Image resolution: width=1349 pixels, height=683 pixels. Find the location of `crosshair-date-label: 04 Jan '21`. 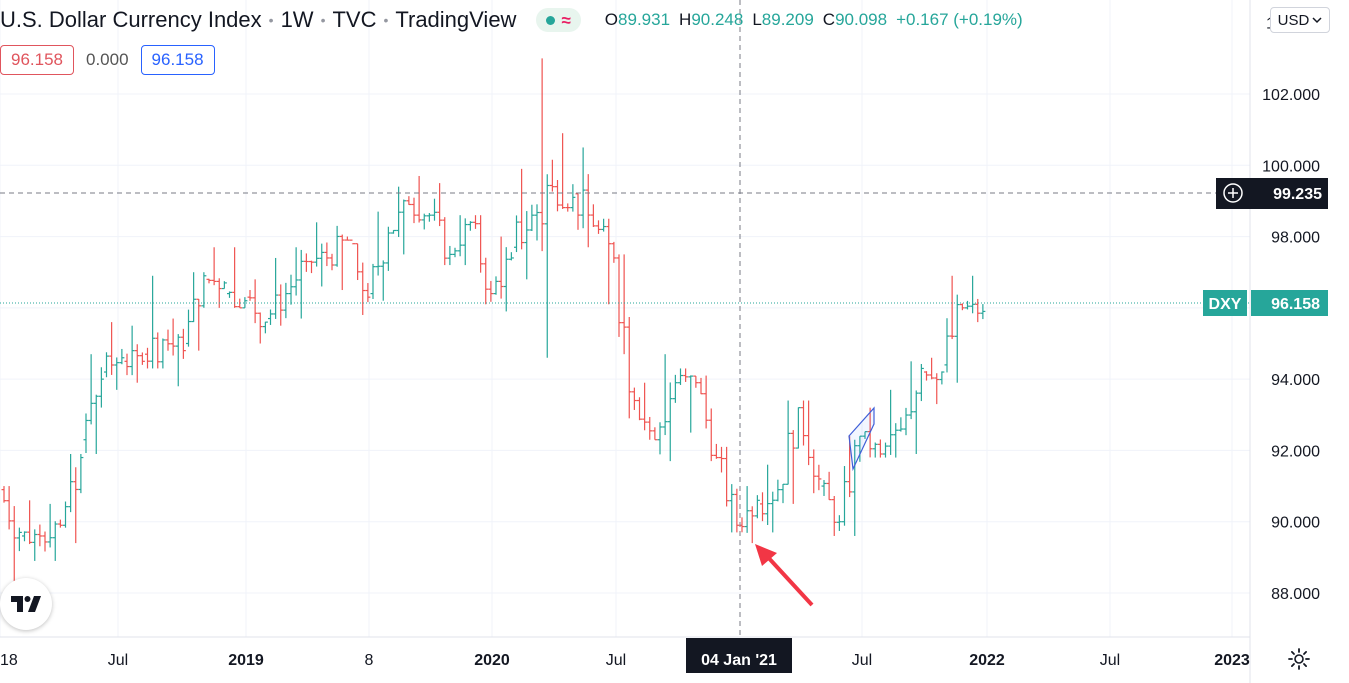

crosshair-date-label: 04 Jan '21 is located at coordinates (739, 655).